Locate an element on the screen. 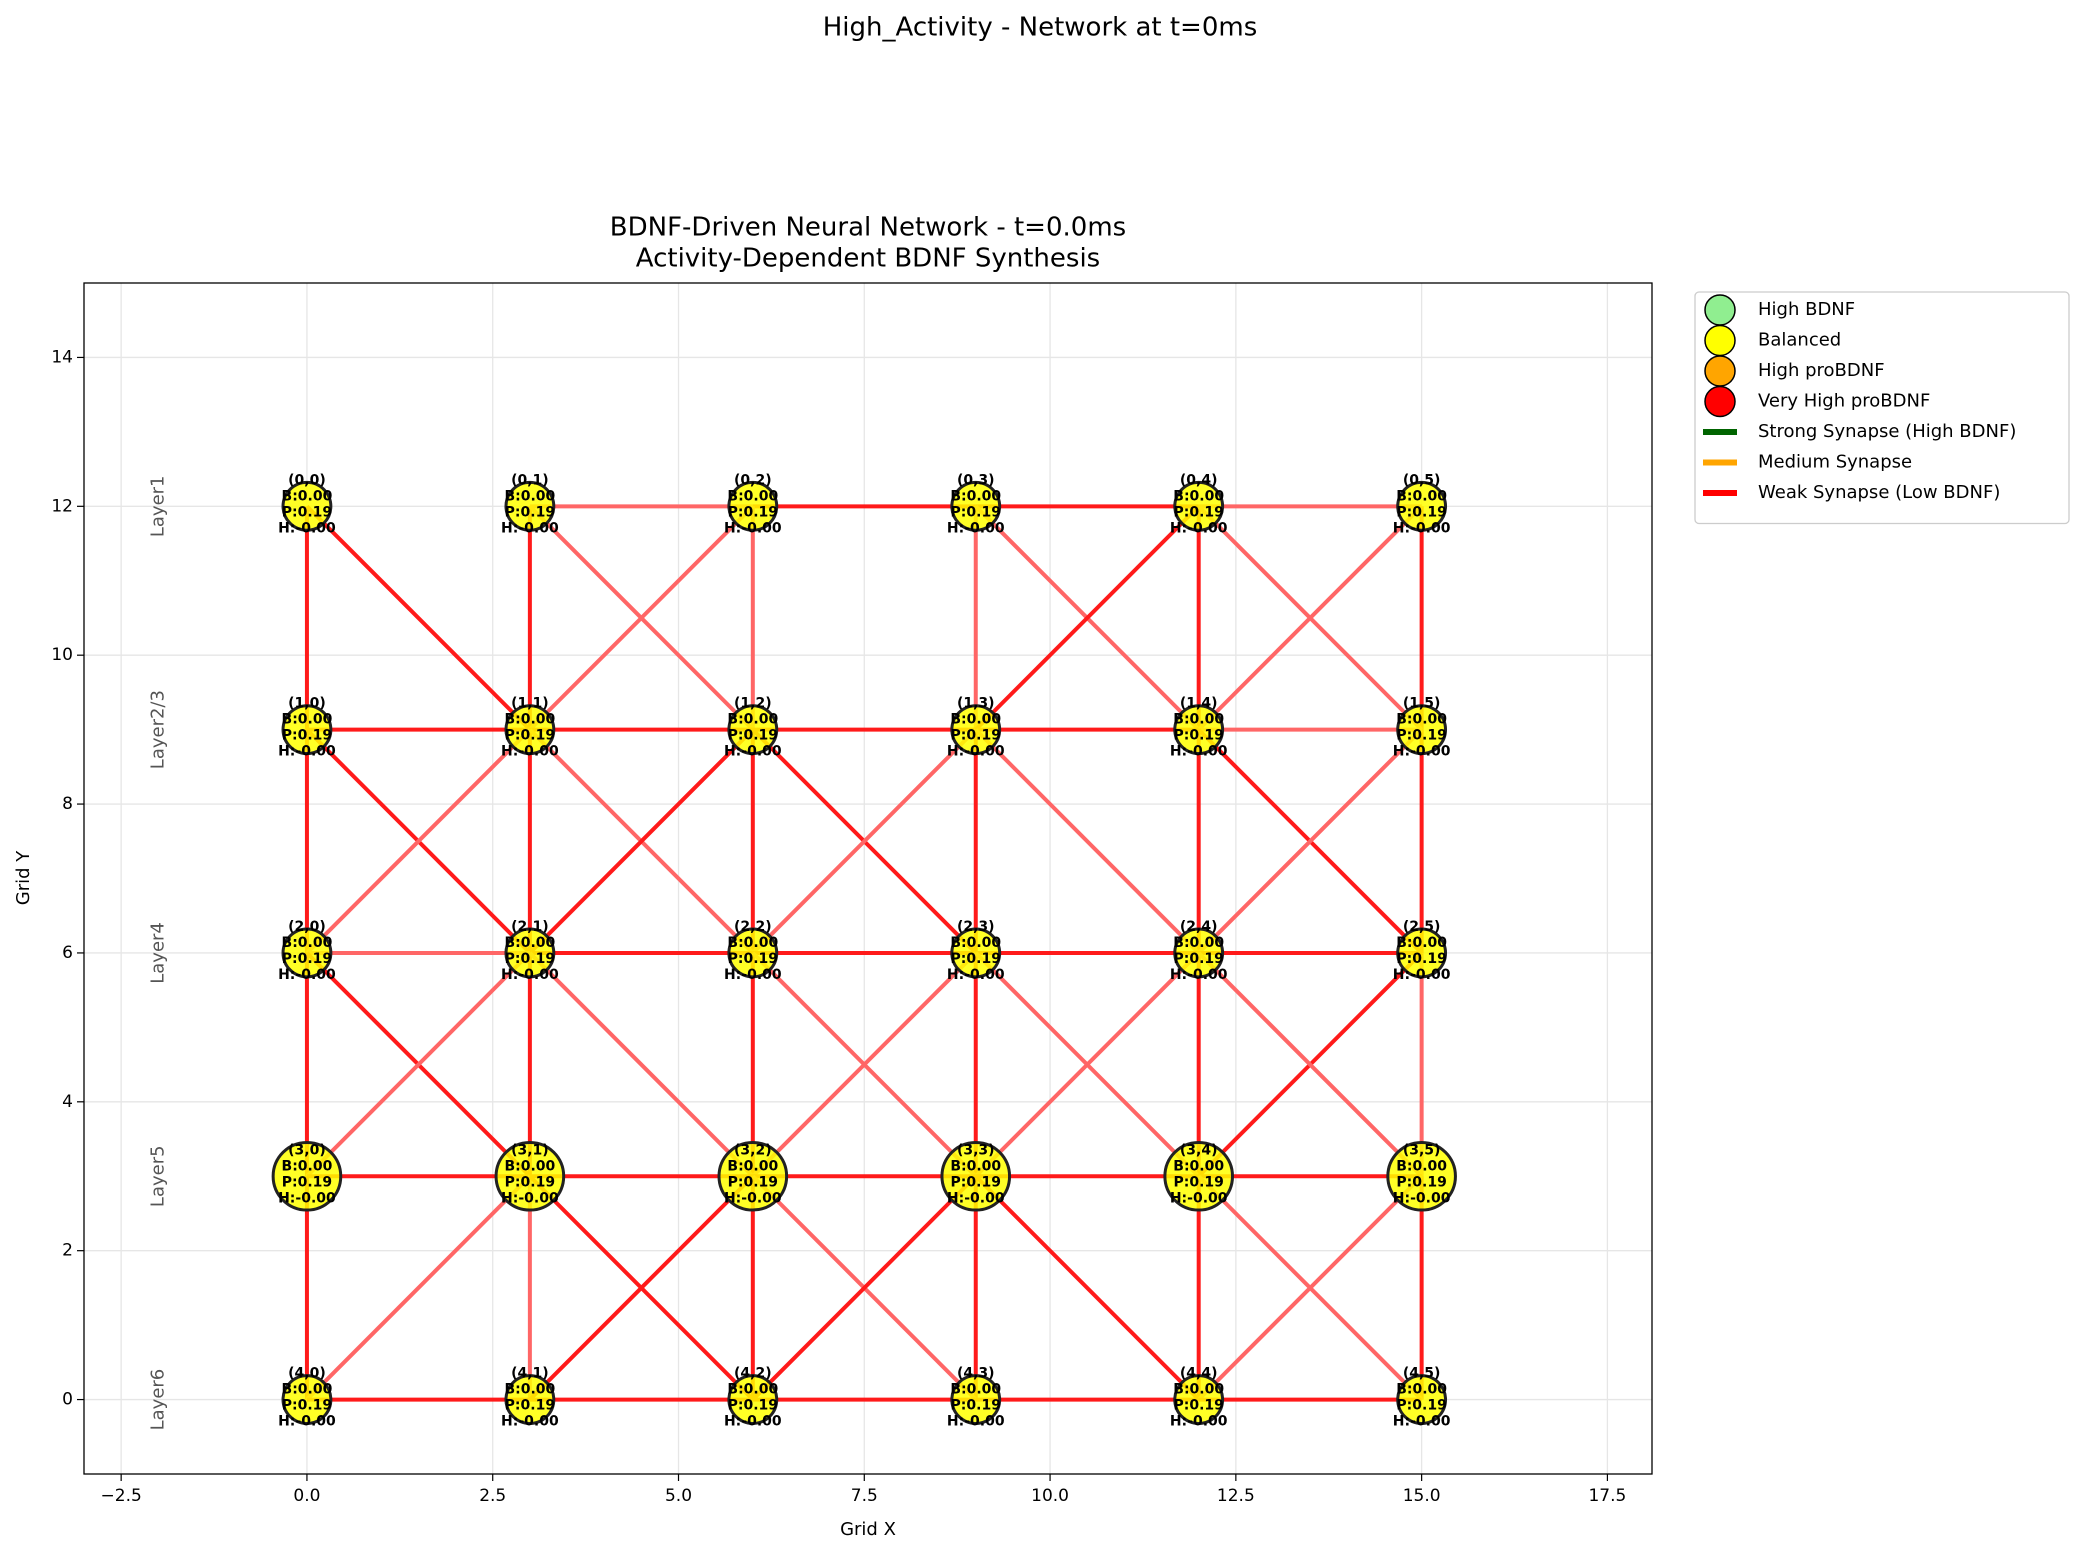 The height and width of the screenshot is (1554, 2081). neuron-label: (2,1) is located at coordinates (530, 927).